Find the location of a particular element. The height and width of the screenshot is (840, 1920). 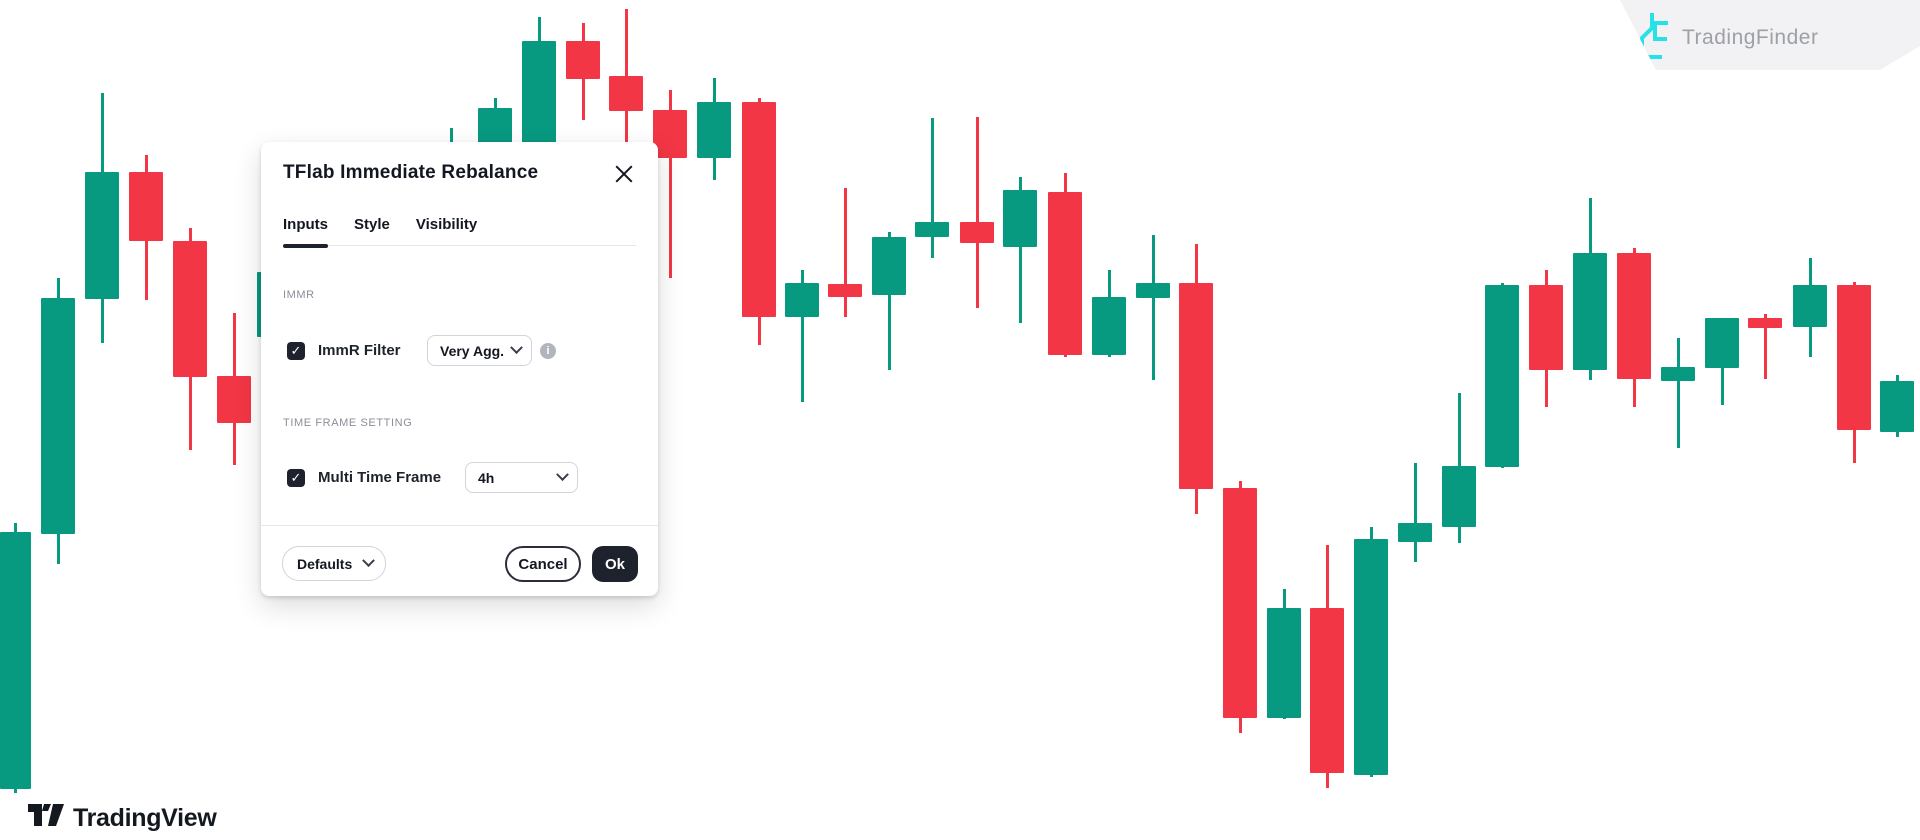

dialog-title: TFlab Immediate Rebalance is located at coordinates (411, 172).